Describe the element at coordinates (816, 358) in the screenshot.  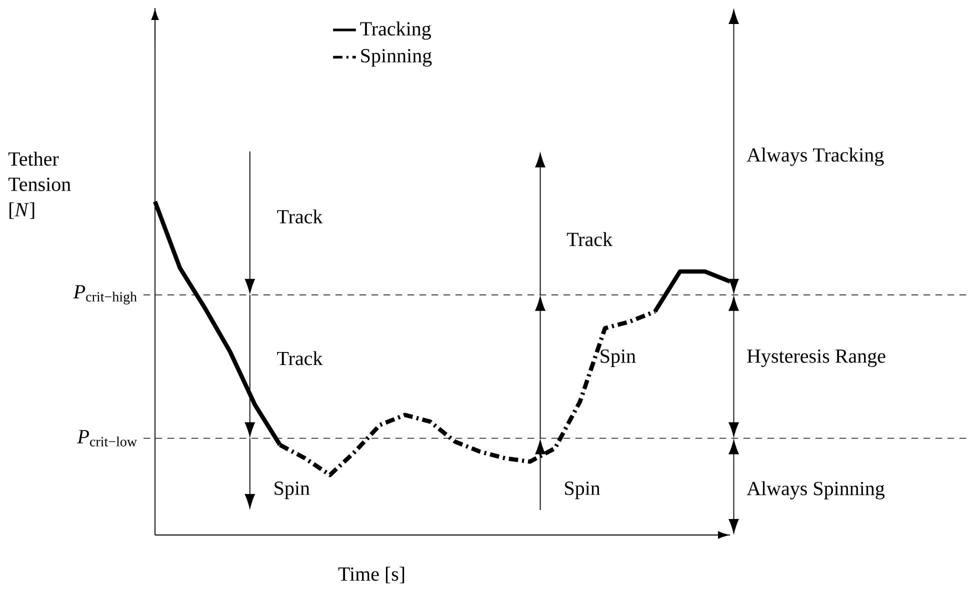
I see `text: Hysteresis Range` at that location.